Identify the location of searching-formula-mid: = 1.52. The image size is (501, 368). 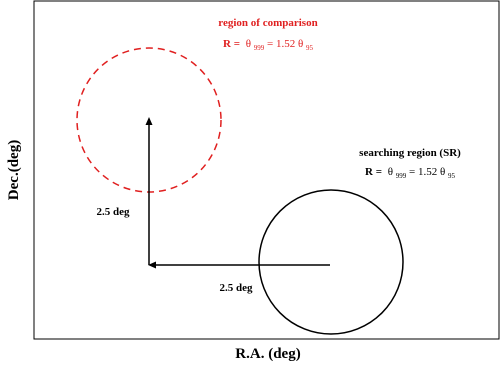
(424, 172).